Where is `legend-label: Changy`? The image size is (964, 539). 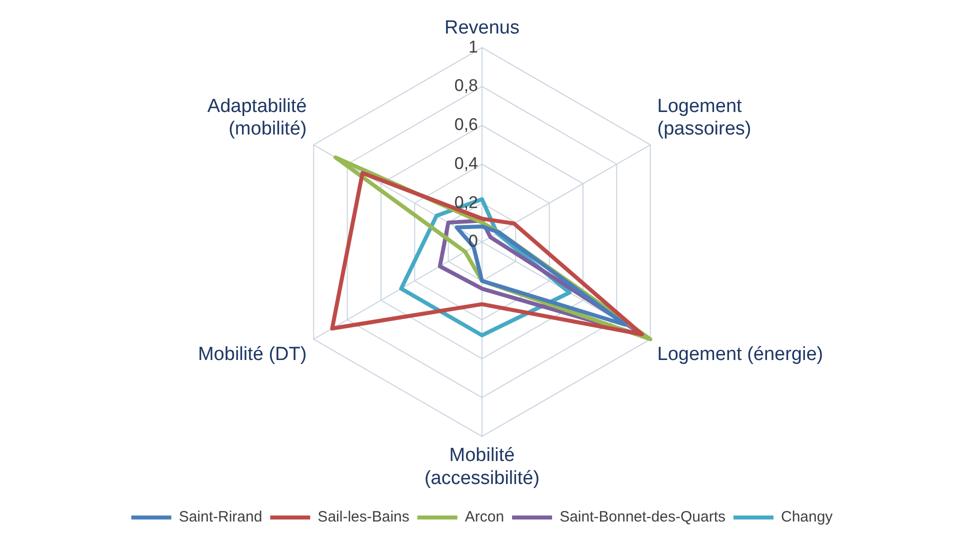 legend-label: Changy is located at coordinates (807, 517).